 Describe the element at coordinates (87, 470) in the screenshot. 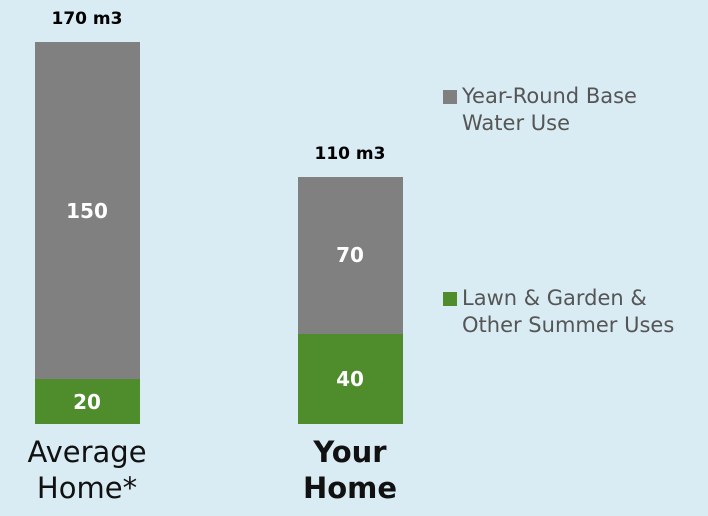

I see `category-label: Average Home*` at that location.